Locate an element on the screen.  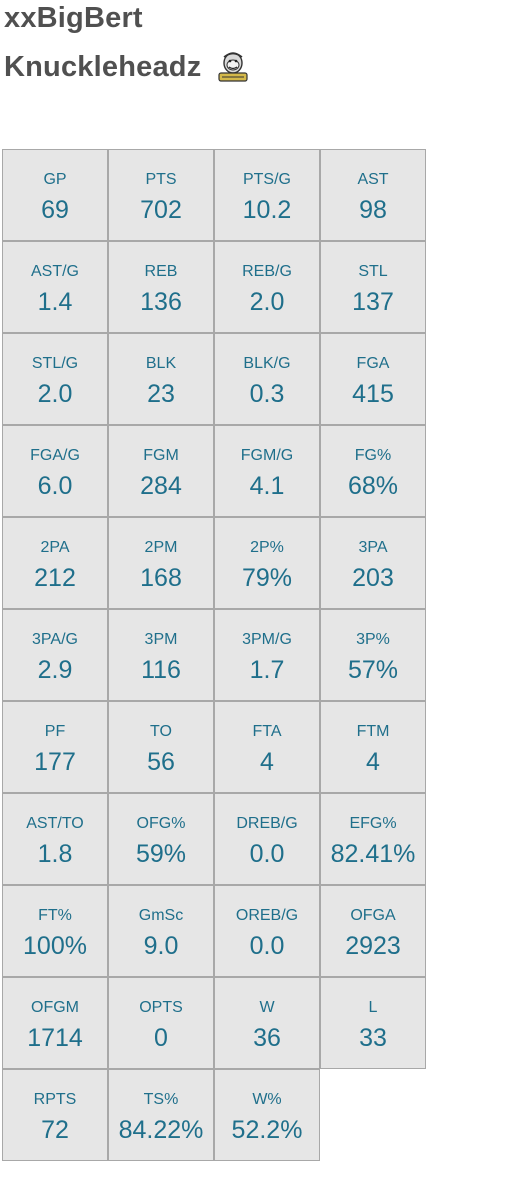
stat-cell-ofgm: OFGM 1714 is located at coordinates (55, 1023).